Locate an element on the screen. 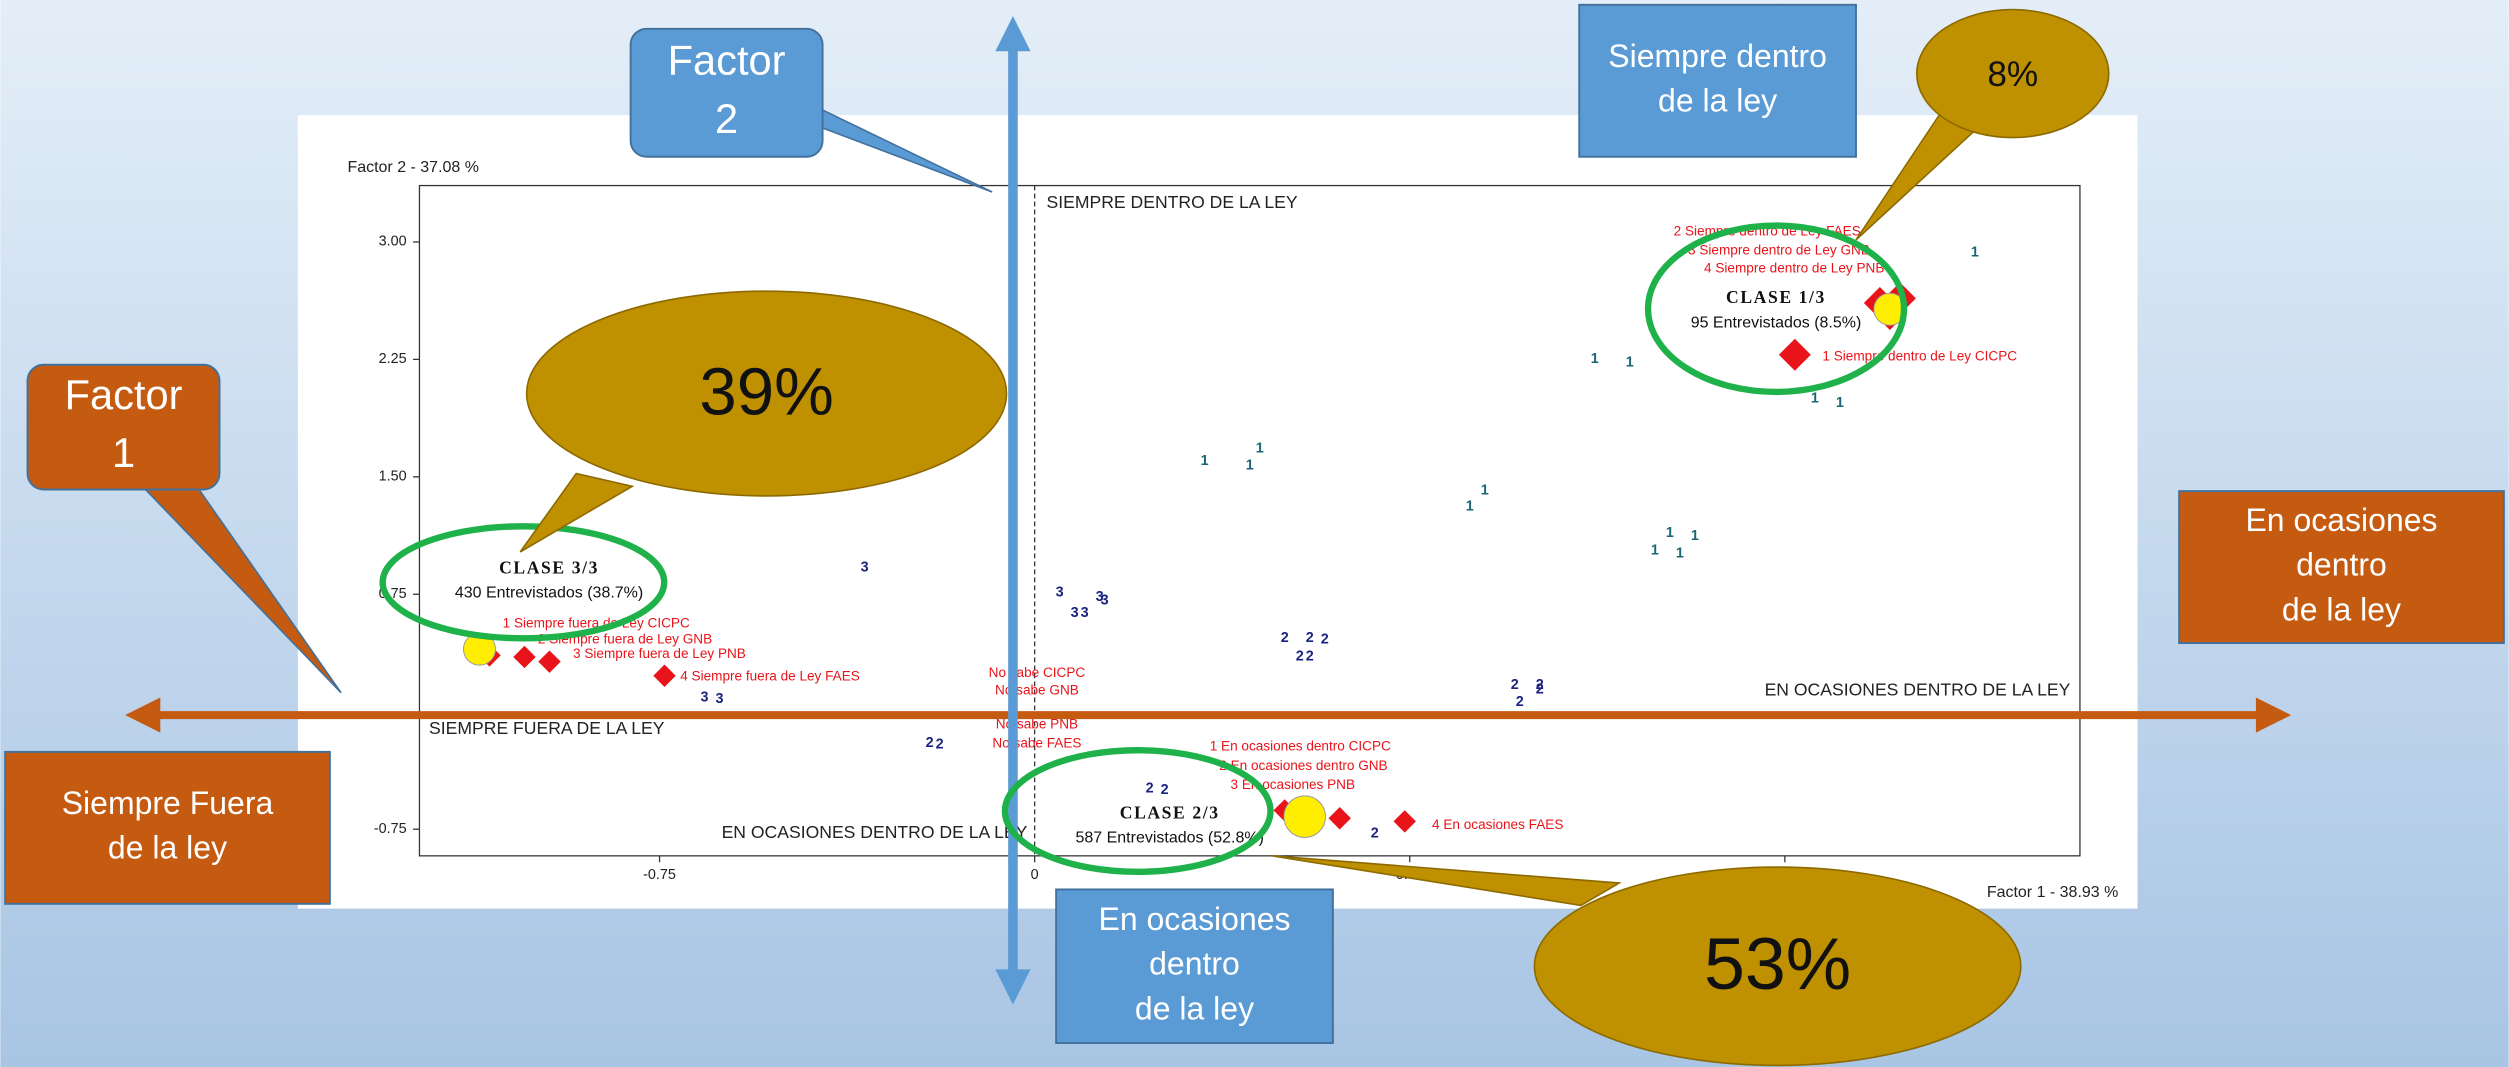 The width and height of the screenshot is (2509, 1067). note-label: No sabe GNB is located at coordinates (1037, 690).